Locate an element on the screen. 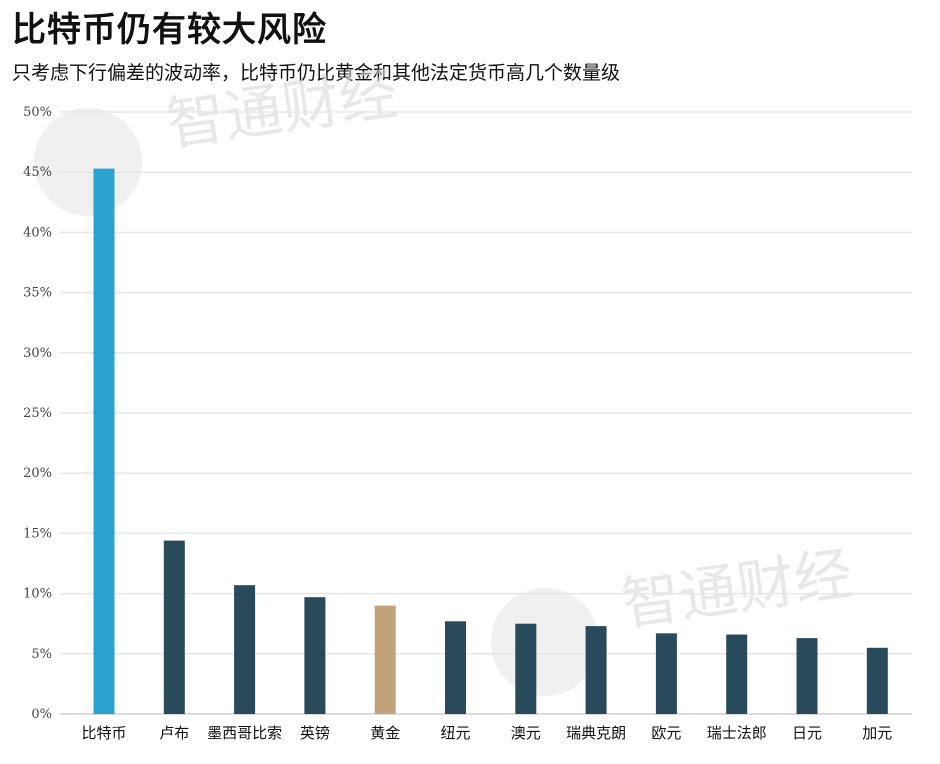  y-tick-label: 0% is located at coordinates (41, 714).